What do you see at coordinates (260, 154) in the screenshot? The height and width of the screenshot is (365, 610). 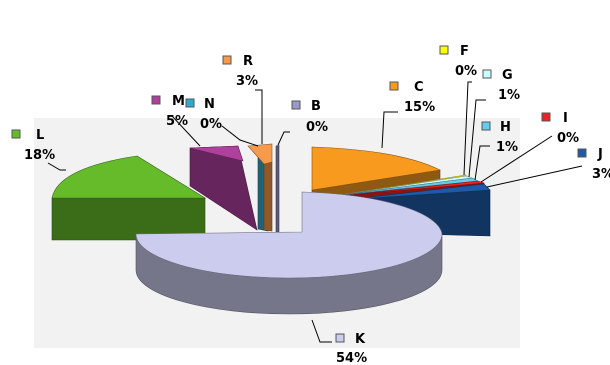 I see `slice-R-top` at bounding box center [260, 154].